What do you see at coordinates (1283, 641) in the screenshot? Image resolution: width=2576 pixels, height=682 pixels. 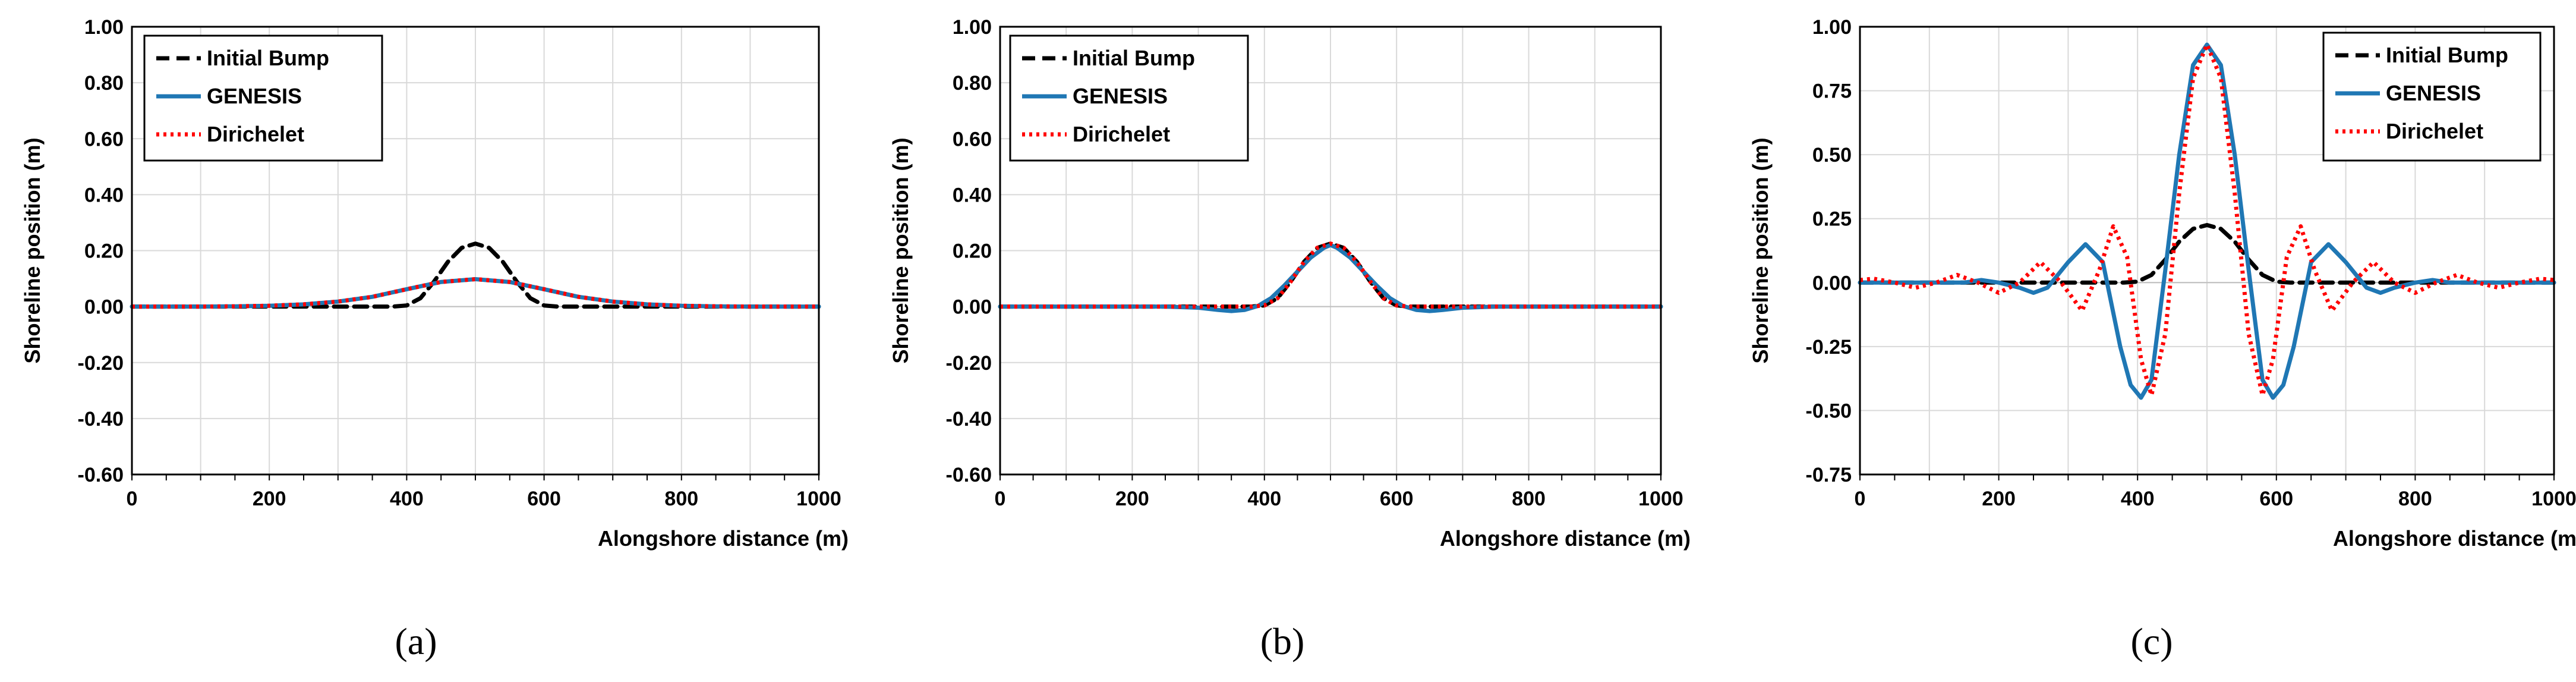 I see `panel-label: (b)` at bounding box center [1283, 641].